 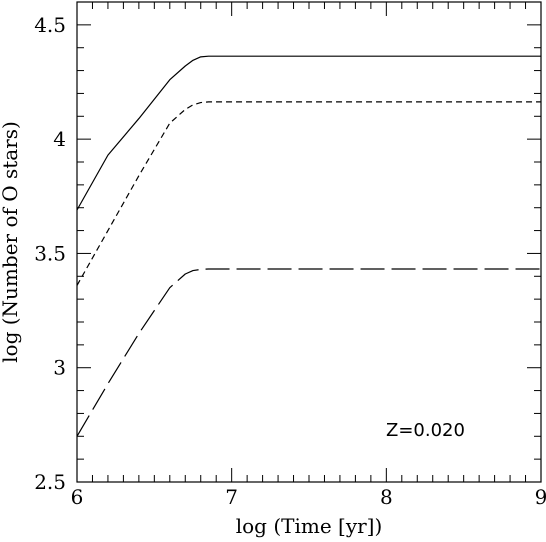 What do you see at coordinates (59, 139) in the screenshot?
I see `y-tick-label: 4` at bounding box center [59, 139].